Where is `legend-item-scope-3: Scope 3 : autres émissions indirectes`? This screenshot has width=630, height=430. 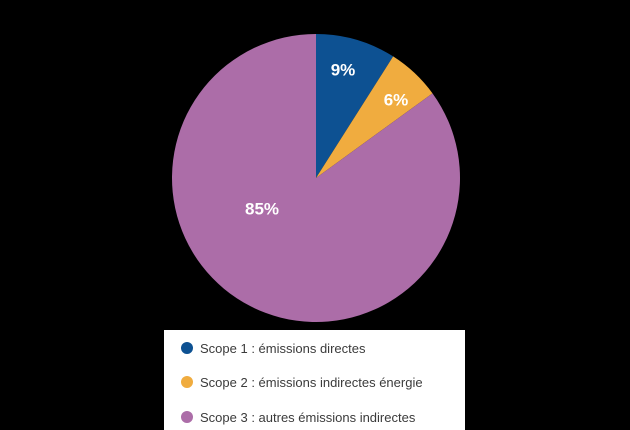
legend-item-scope-3: Scope 3 : autres émissions indirectes is located at coordinates (298, 417).